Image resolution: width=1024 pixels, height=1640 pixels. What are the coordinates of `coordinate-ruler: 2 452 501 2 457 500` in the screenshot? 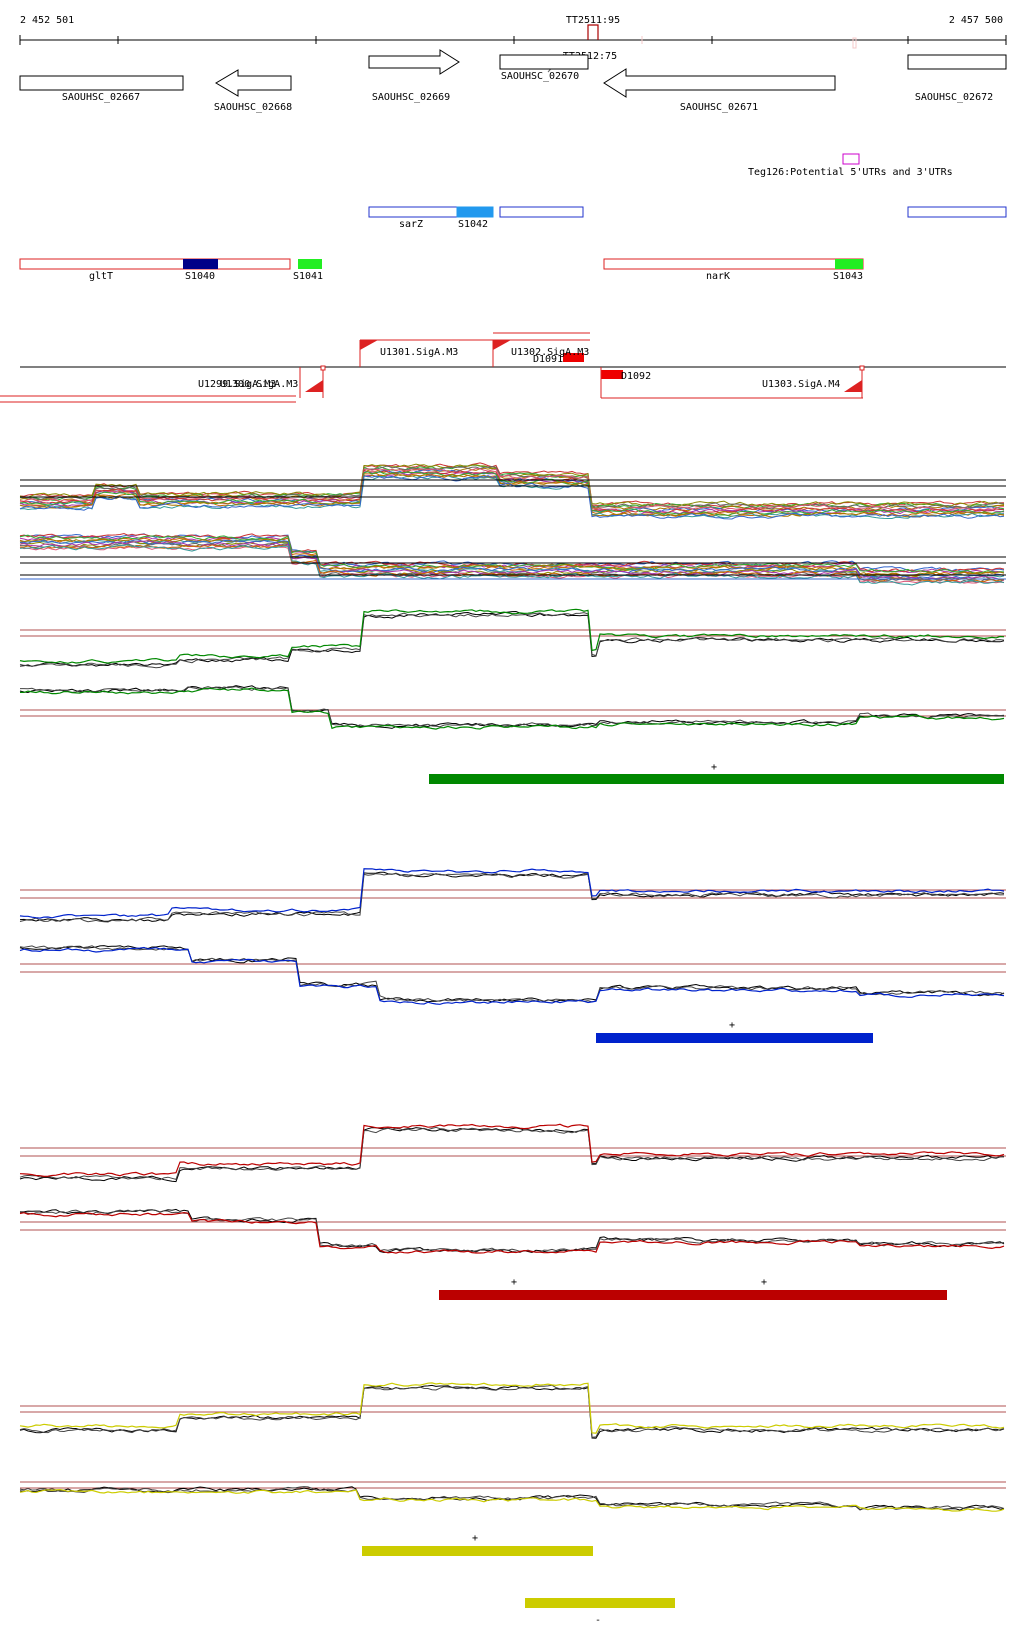 It's located at (513, 30).